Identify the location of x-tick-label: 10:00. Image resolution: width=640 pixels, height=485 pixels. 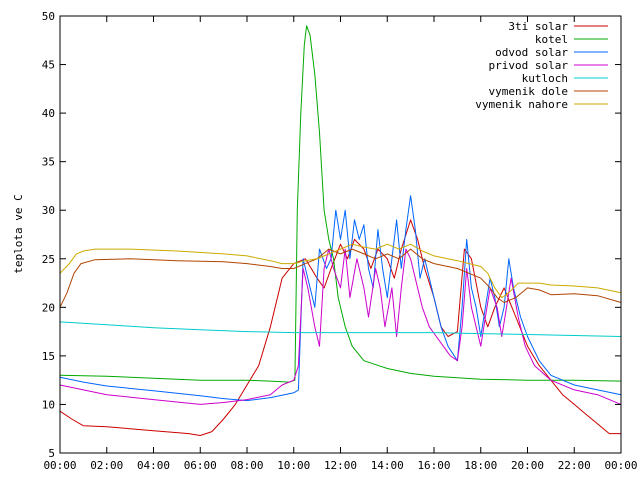
(293, 465).